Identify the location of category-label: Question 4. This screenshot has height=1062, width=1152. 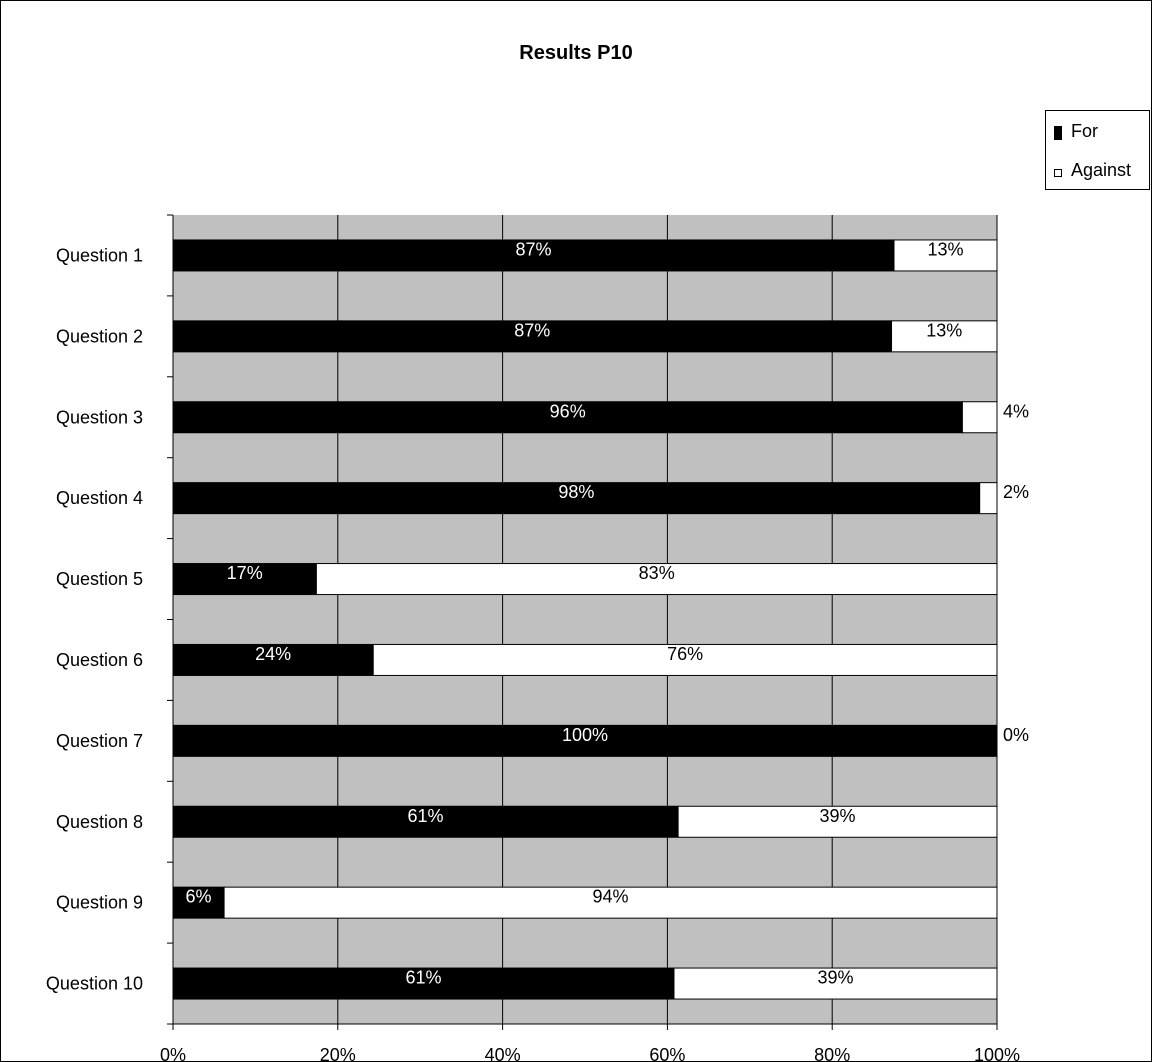
(99, 498).